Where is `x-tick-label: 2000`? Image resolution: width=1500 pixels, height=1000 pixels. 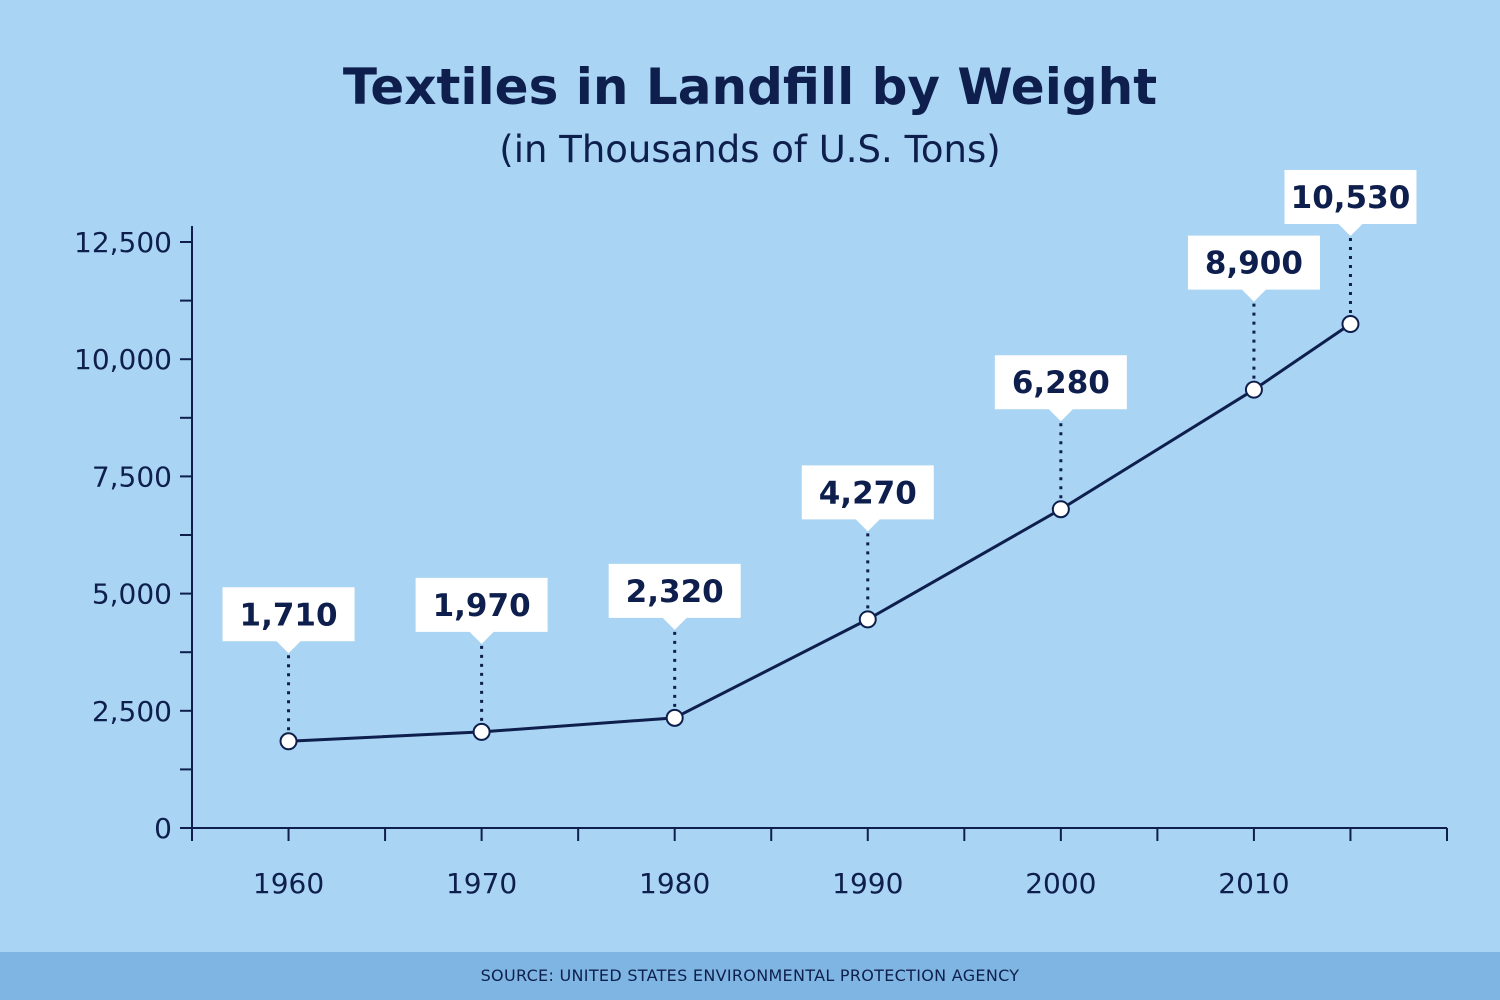
x-tick-label: 2000 is located at coordinates (1060, 883).